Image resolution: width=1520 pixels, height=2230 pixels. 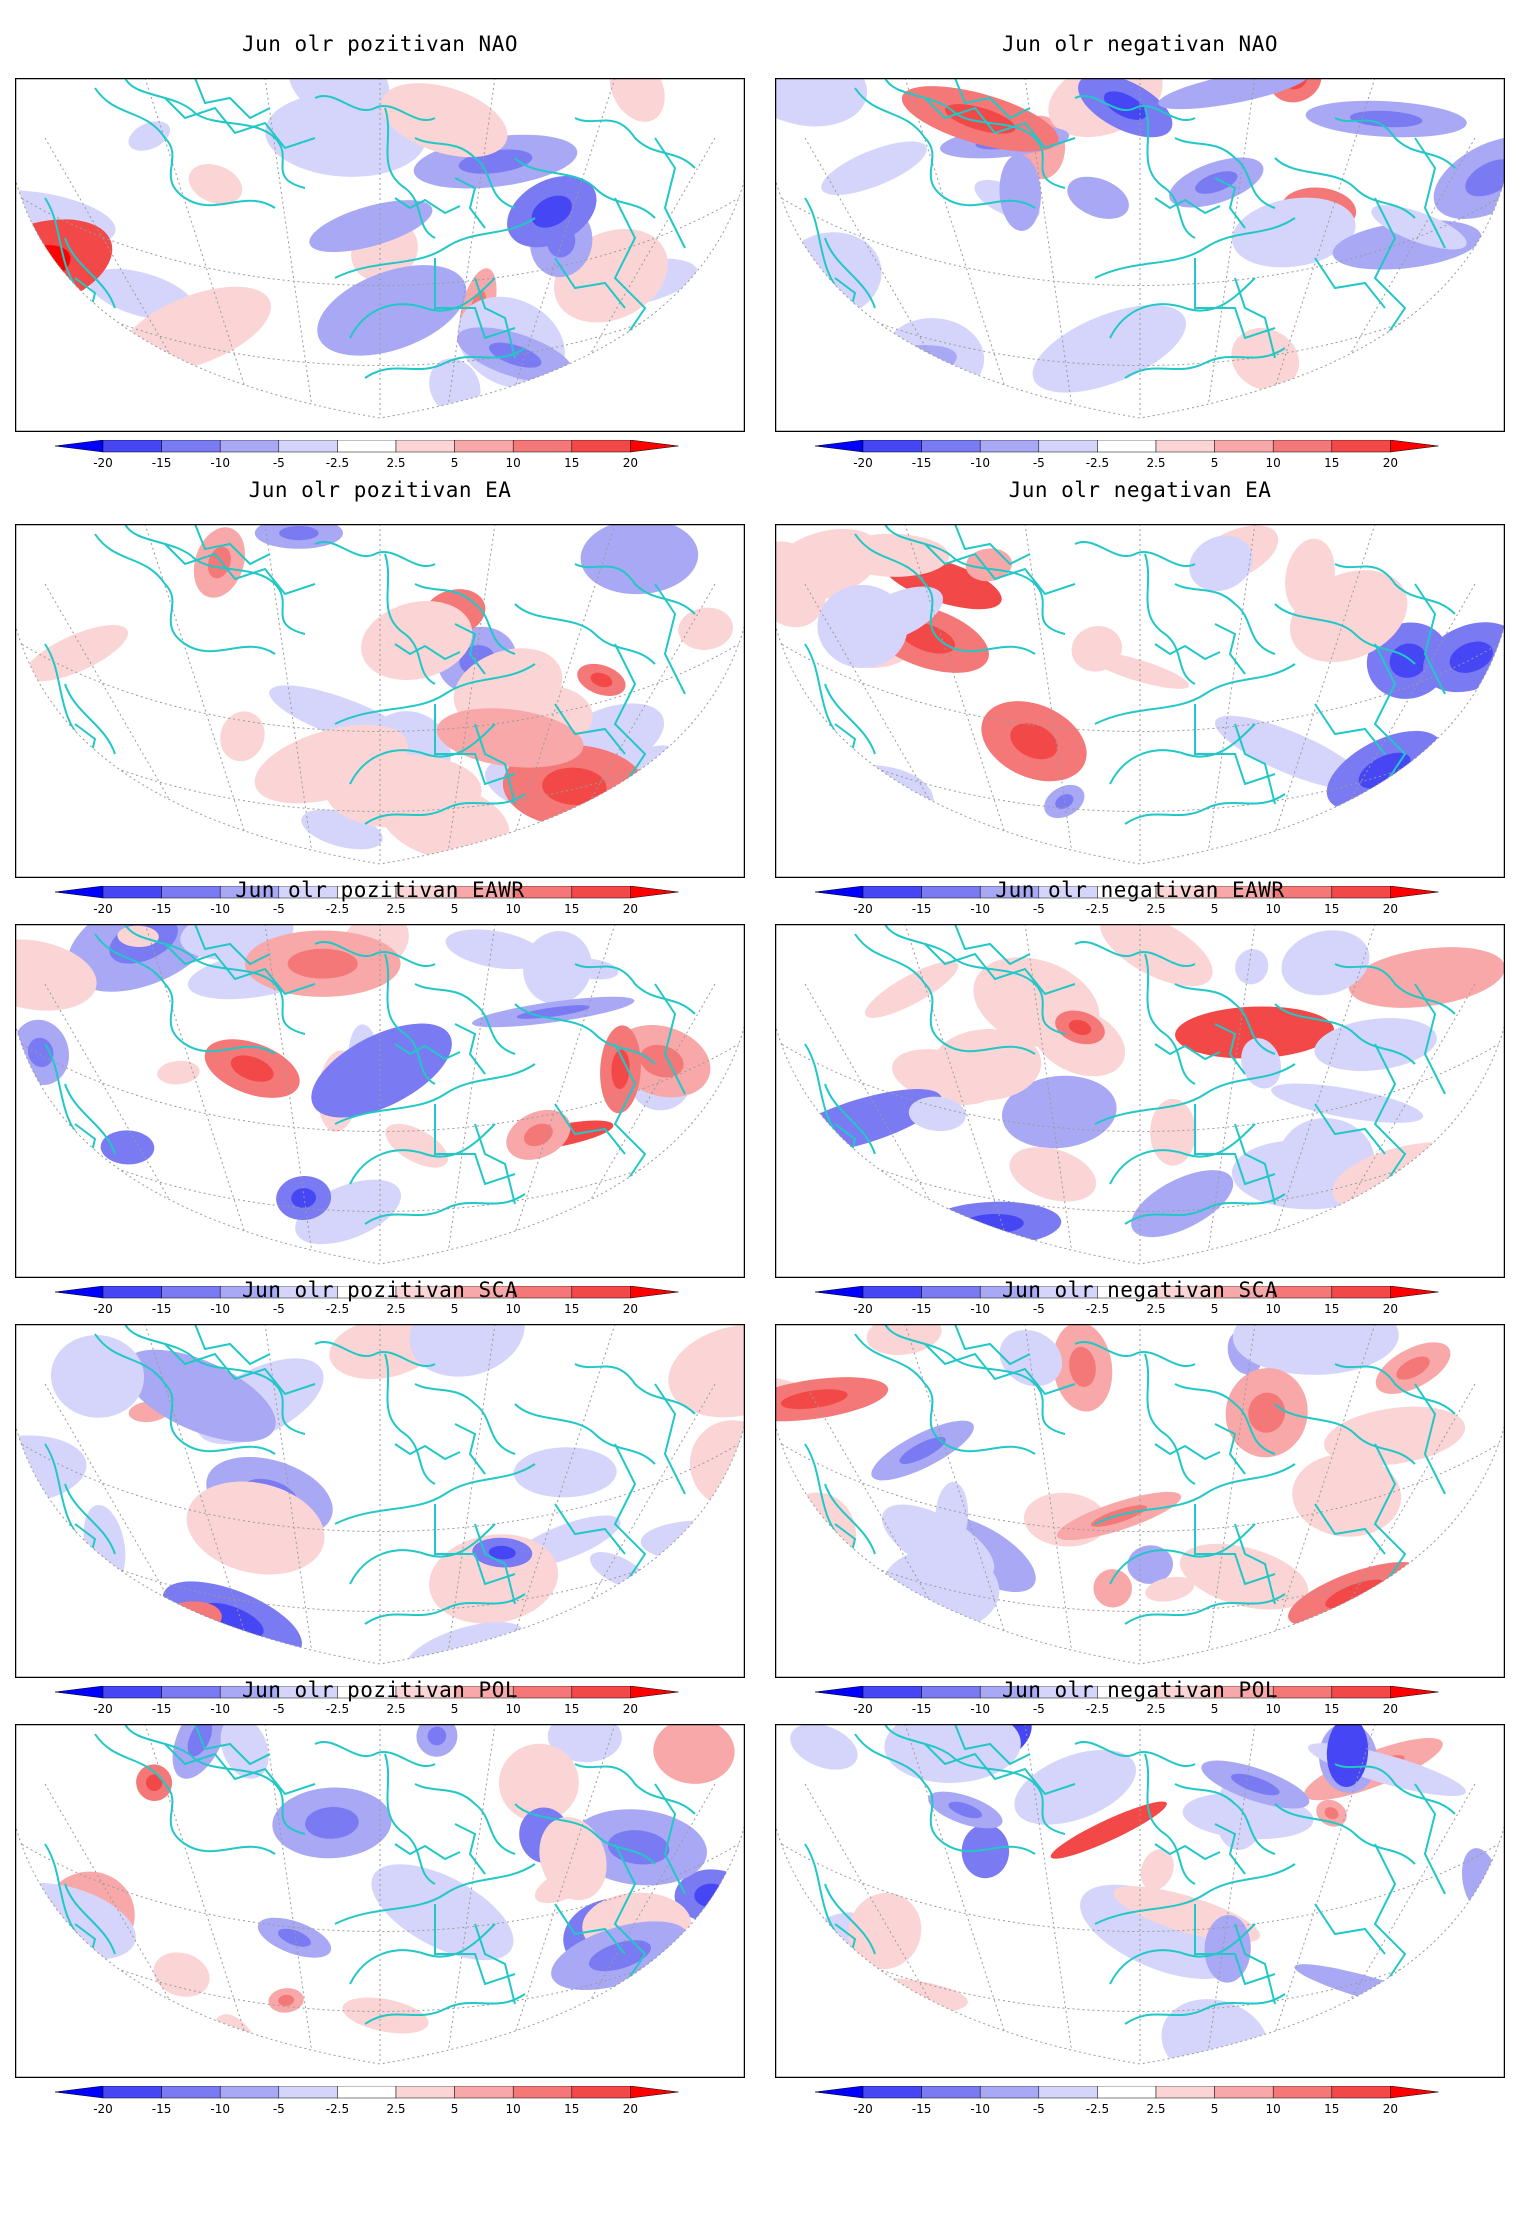 I want to click on panel-title: Jun olr pozitivan EA, so click(x=380, y=490).